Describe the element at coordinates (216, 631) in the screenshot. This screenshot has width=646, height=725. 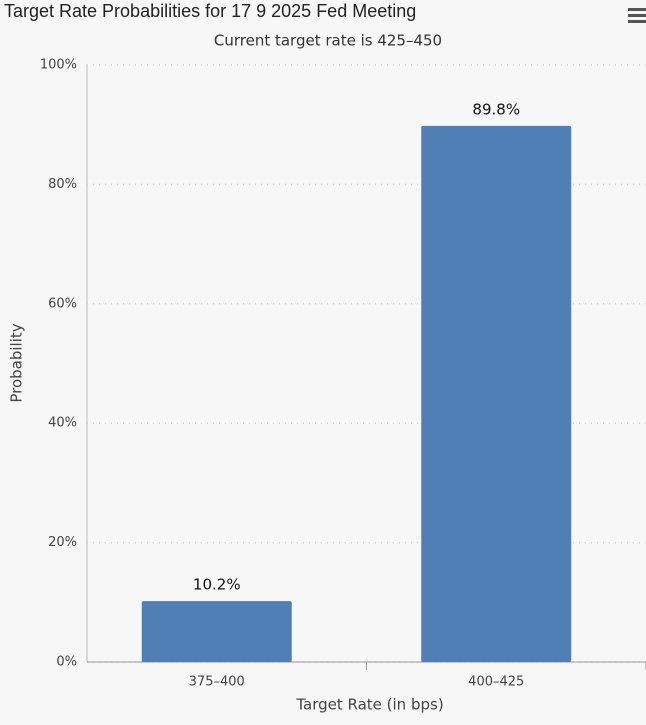
I see `bar` at that location.